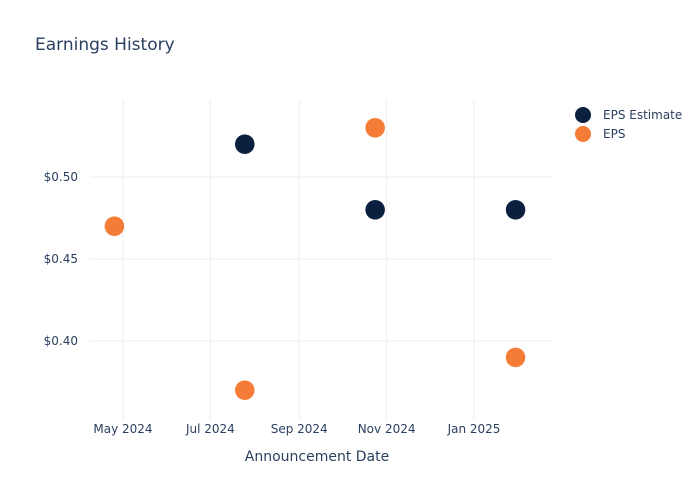 Image resolution: width=700 pixels, height=500 pixels. Describe the element at coordinates (317, 457) in the screenshot. I see `x-axis-title: Announcement Date` at that location.